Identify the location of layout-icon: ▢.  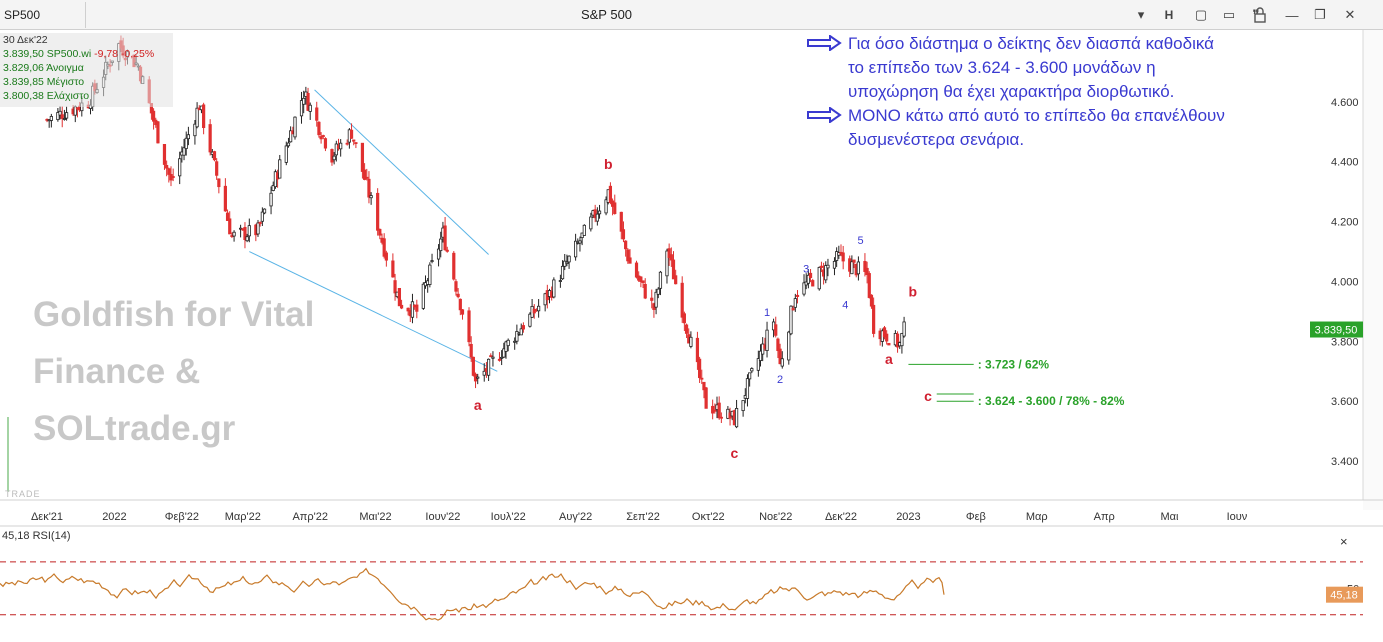
(1201, 14).